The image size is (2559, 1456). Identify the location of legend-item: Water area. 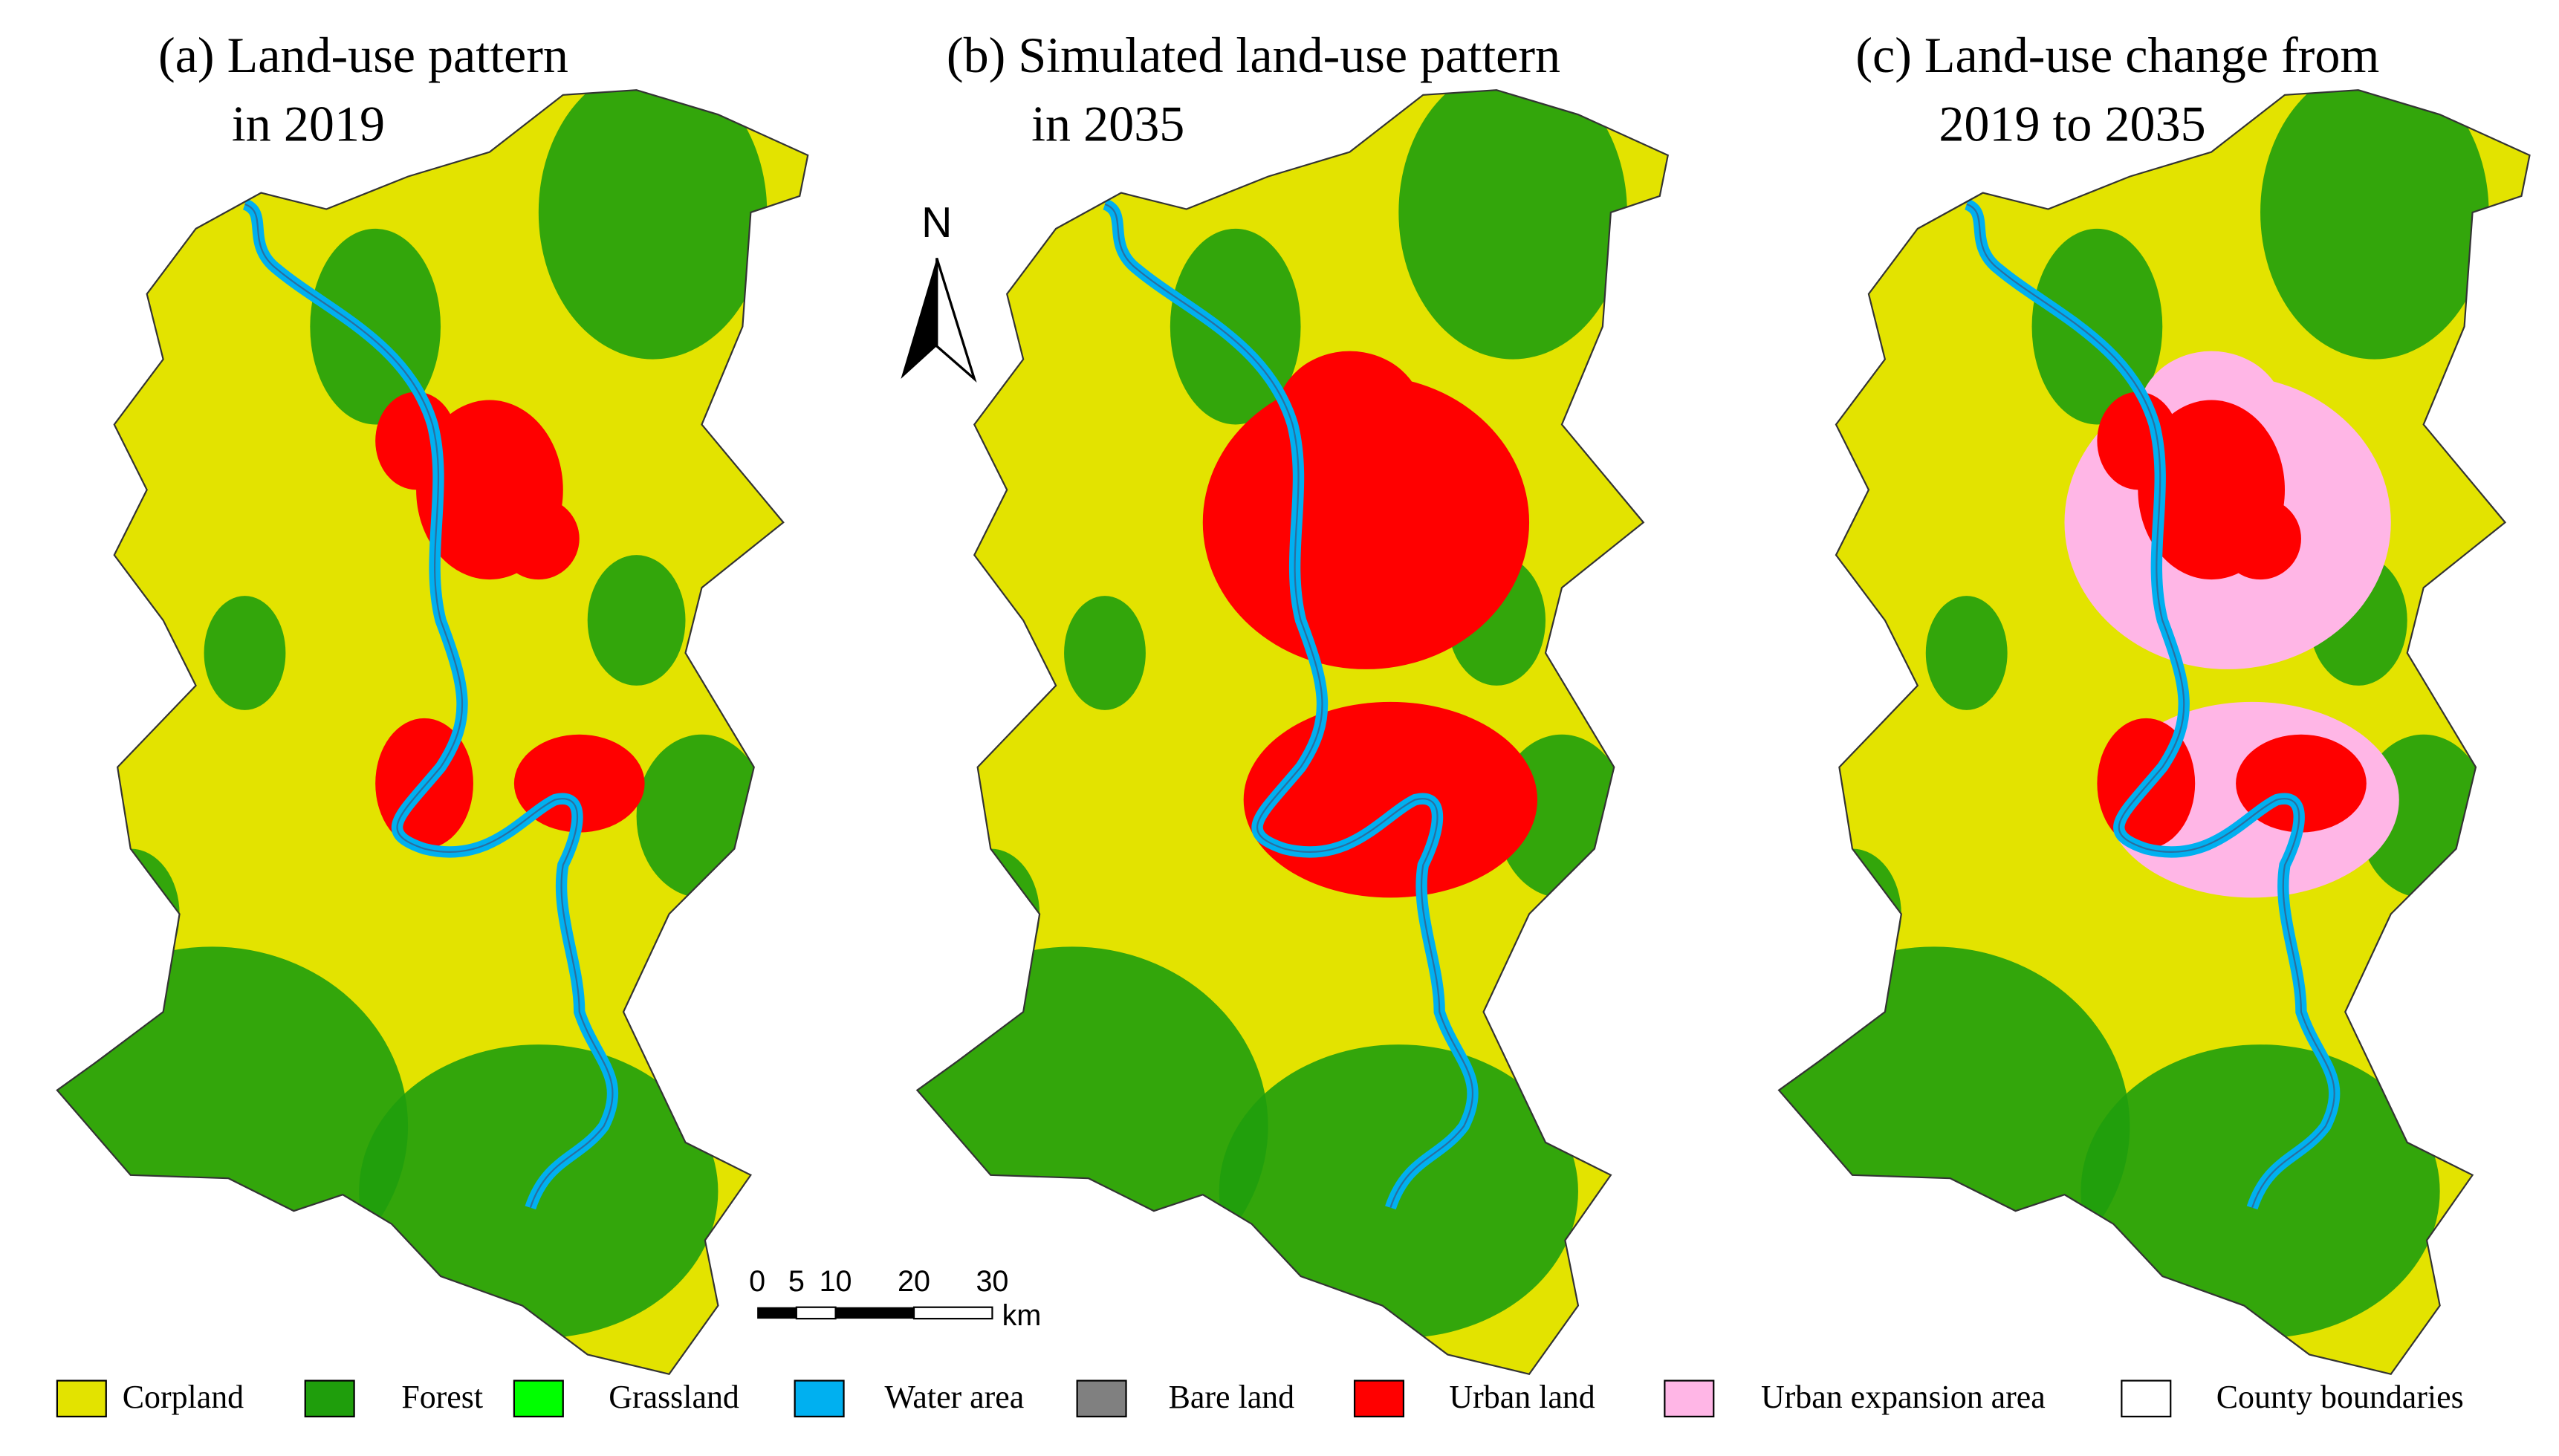
(909, 1398).